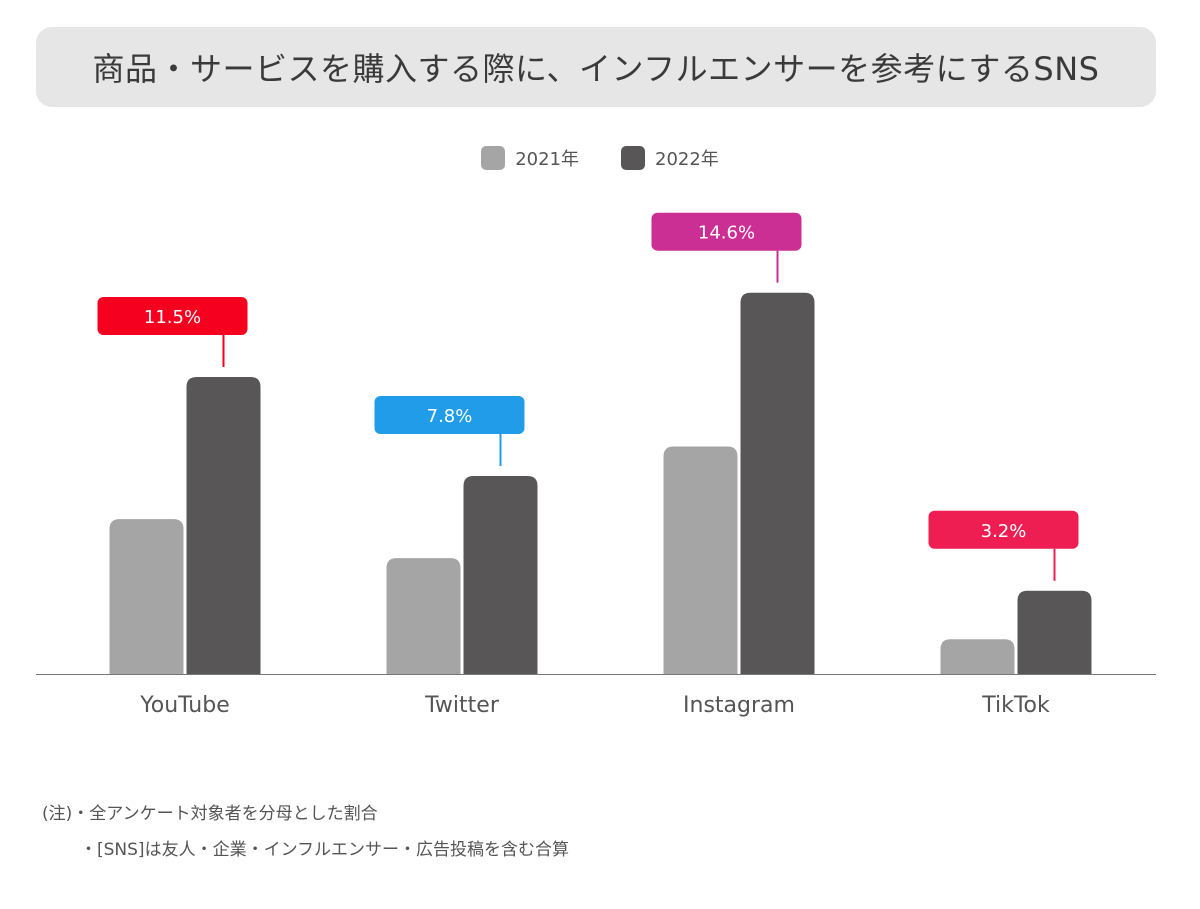  I want to click on x-tick-label-instagram: Instagram, so click(739, 705).